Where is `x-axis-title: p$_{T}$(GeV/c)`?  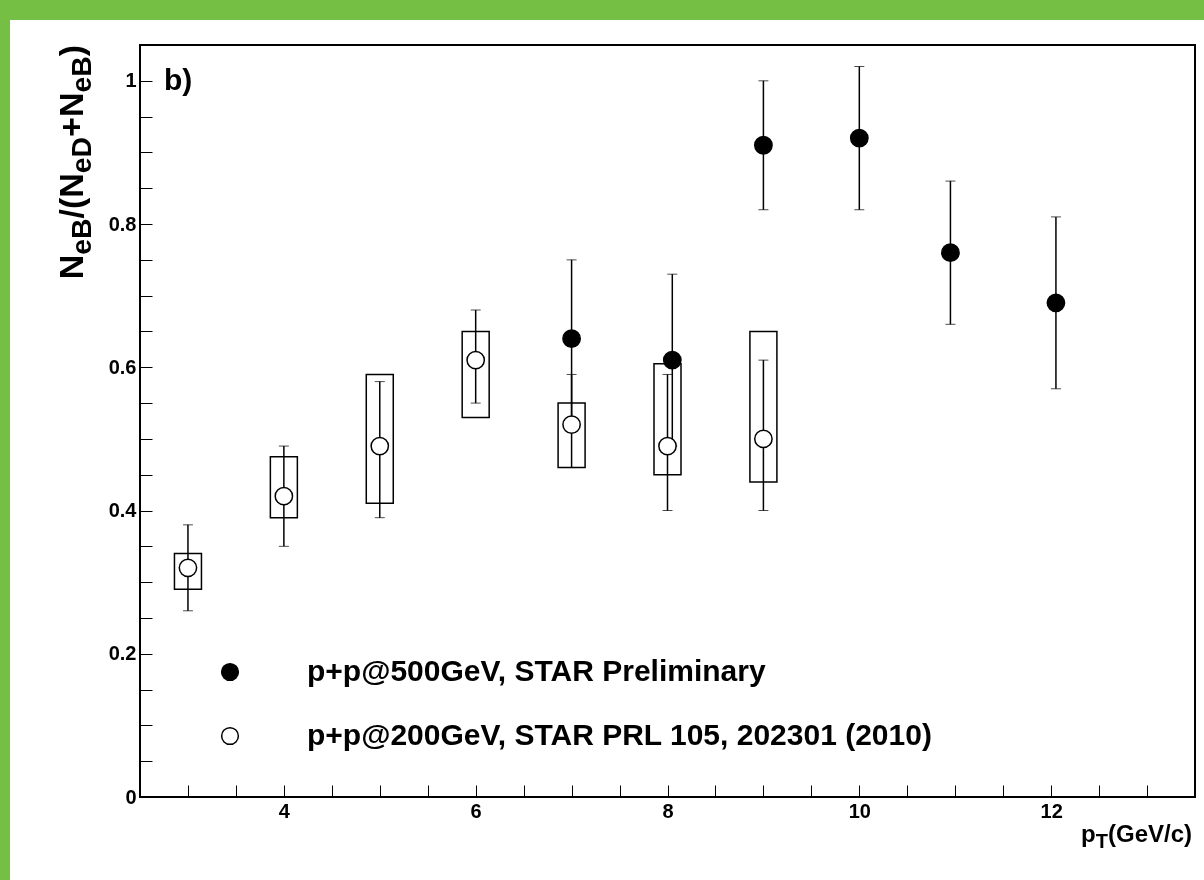
x-axis-title: p$_{T}$(GeV/c) is located at coordinates (1136, 836).